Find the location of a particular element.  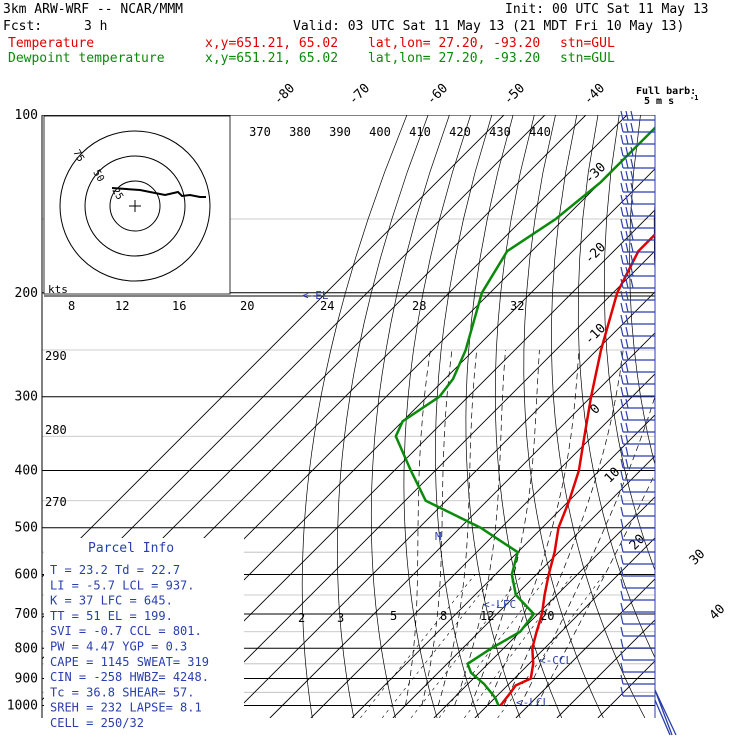

hodograph-speed-label: 28 is located at coordinates (419, 306).